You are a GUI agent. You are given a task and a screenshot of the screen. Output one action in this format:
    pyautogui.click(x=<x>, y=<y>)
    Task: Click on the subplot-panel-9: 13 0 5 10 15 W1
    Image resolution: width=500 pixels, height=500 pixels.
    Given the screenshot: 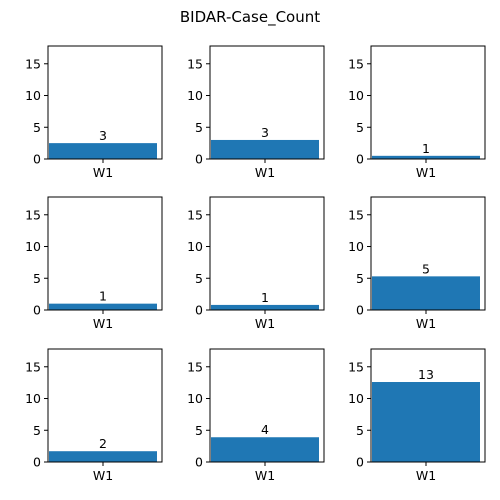 What is the action you would take?
    pyautogui.click(x=417, y=415)
    